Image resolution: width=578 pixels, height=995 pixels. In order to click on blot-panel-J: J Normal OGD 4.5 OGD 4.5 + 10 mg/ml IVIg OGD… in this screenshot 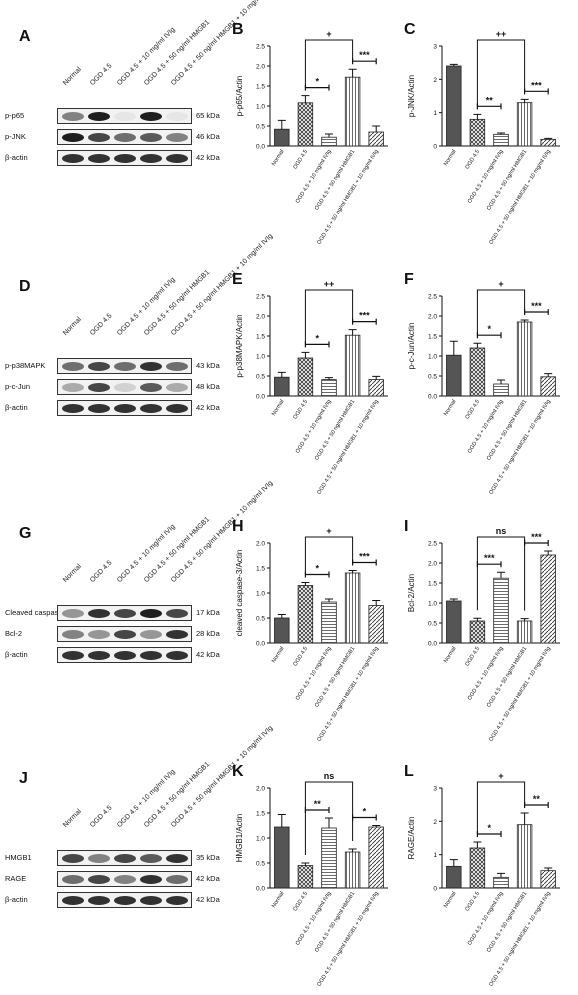, I will do `click(139, 822)`.